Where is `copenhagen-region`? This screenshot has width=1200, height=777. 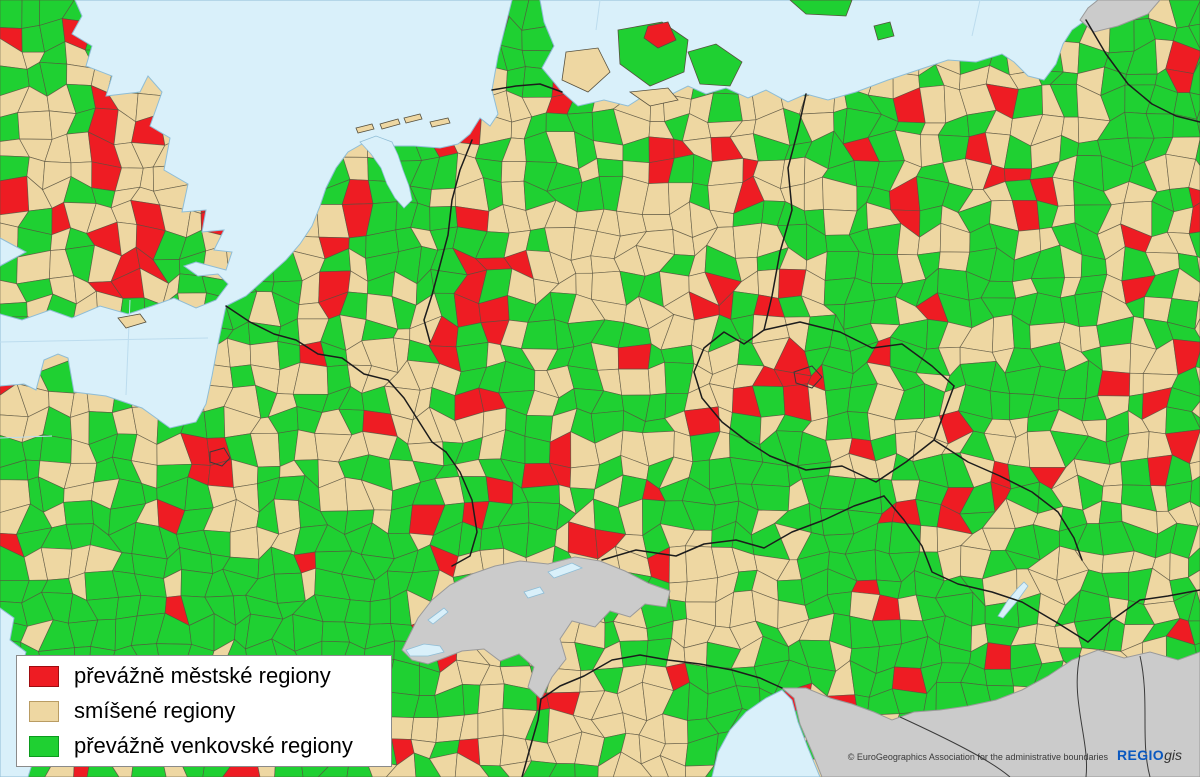 copenhagen-region is located at coordinates (660, 35).